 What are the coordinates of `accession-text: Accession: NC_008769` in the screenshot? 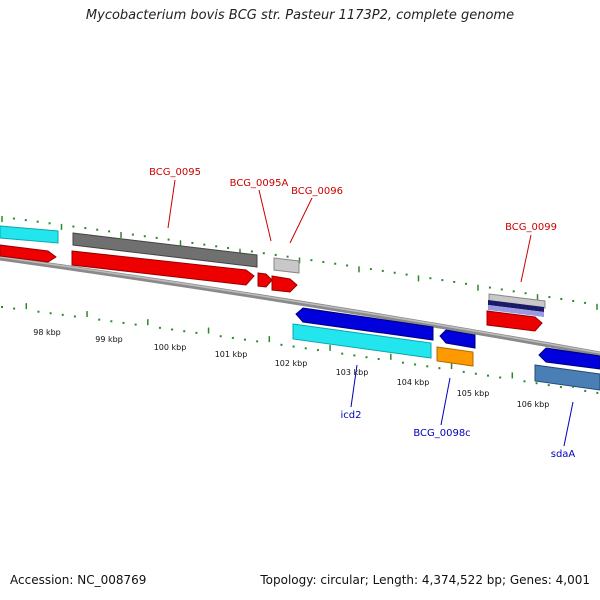 It's located at (78, 580).